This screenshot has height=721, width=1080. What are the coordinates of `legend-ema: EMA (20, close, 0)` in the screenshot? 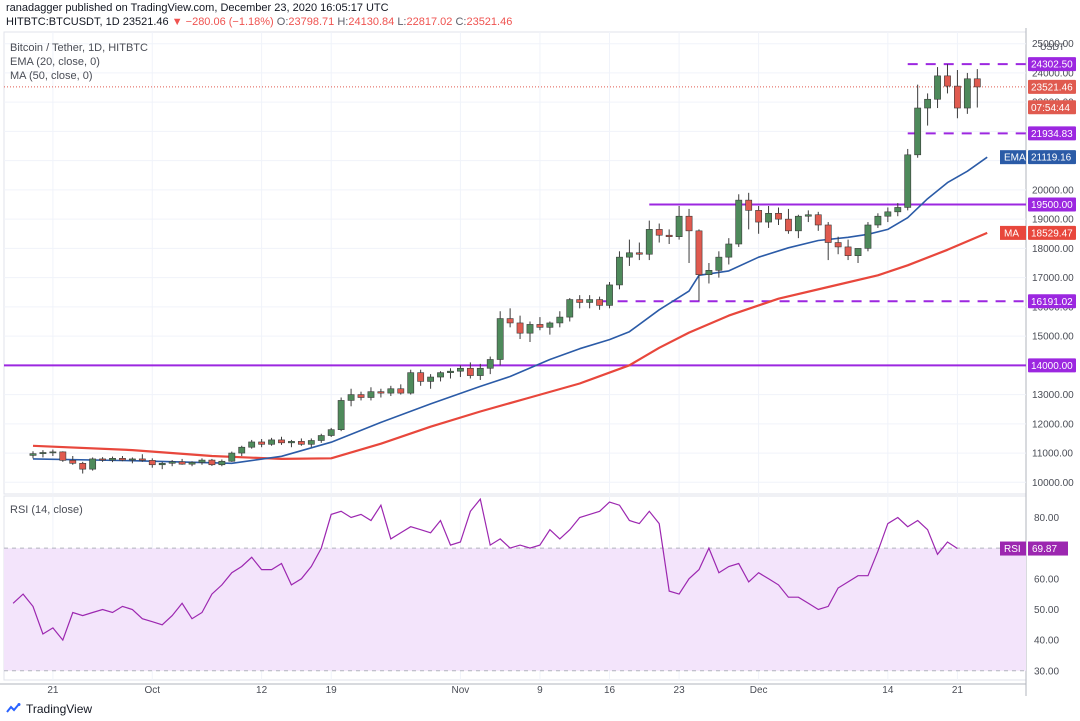 It's located at (55, 62).